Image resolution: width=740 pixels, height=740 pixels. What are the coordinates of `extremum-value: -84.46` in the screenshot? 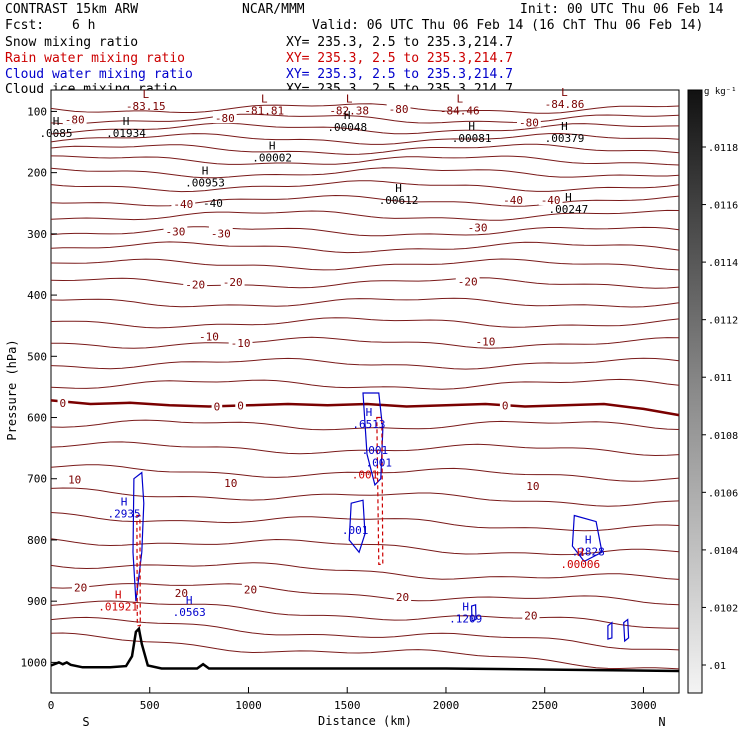 It's located at (460, 110).